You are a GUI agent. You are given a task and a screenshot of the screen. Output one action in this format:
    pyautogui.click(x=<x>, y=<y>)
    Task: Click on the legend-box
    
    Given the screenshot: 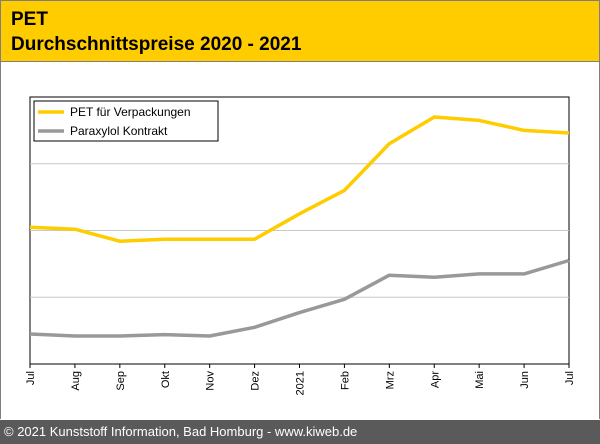 What is the action you would take?
    pyautogui.click(x=126, y=121)
    